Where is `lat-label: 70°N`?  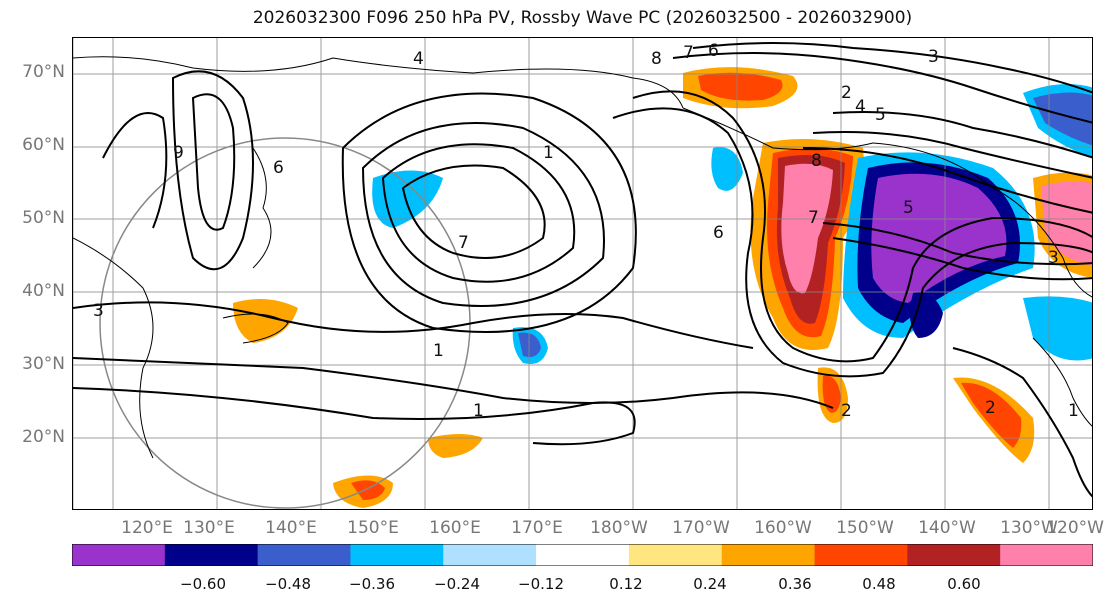
lat-label: 70°N is located at coordinates (43, 72).